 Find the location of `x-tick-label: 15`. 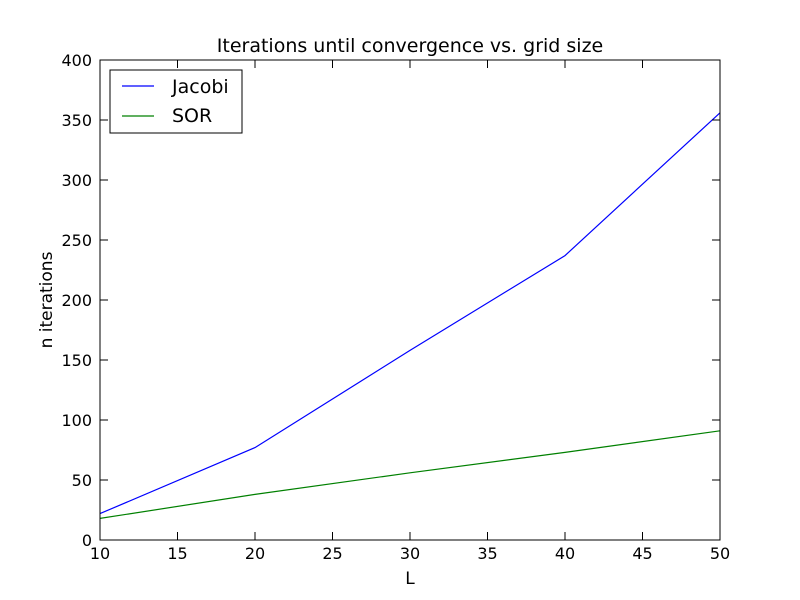

x-tick-label: 15 is located at coordinates (177, 553).